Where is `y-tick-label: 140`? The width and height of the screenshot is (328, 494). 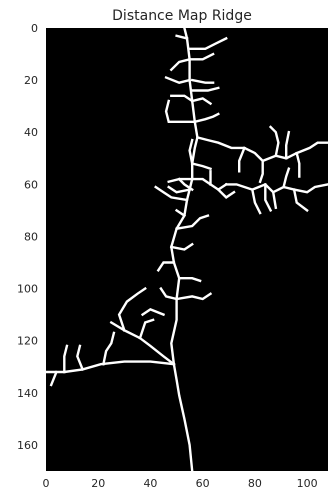 y-tick-label: 140 is located at coordinates (27, 393).